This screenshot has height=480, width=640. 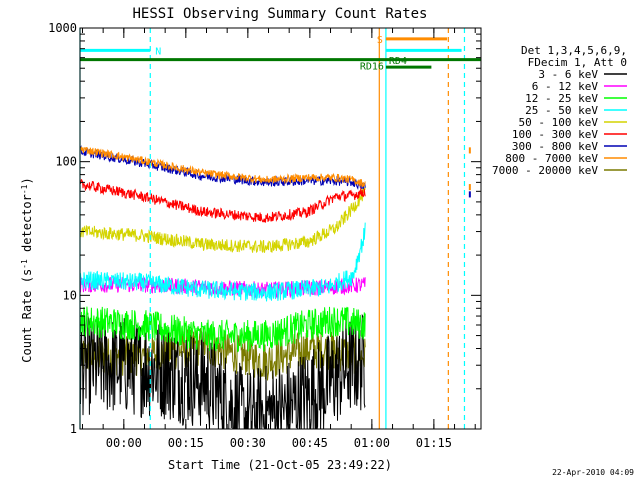 What do you see at coordinates (398, 61) in the screenshot?
I see `rd4-label: RD4` at bounding box center [398, 61].